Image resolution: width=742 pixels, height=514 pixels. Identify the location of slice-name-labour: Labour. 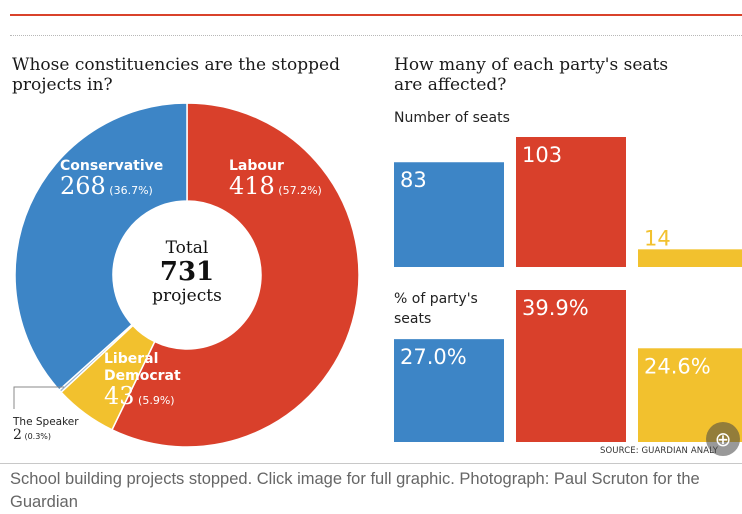
(256, 166).